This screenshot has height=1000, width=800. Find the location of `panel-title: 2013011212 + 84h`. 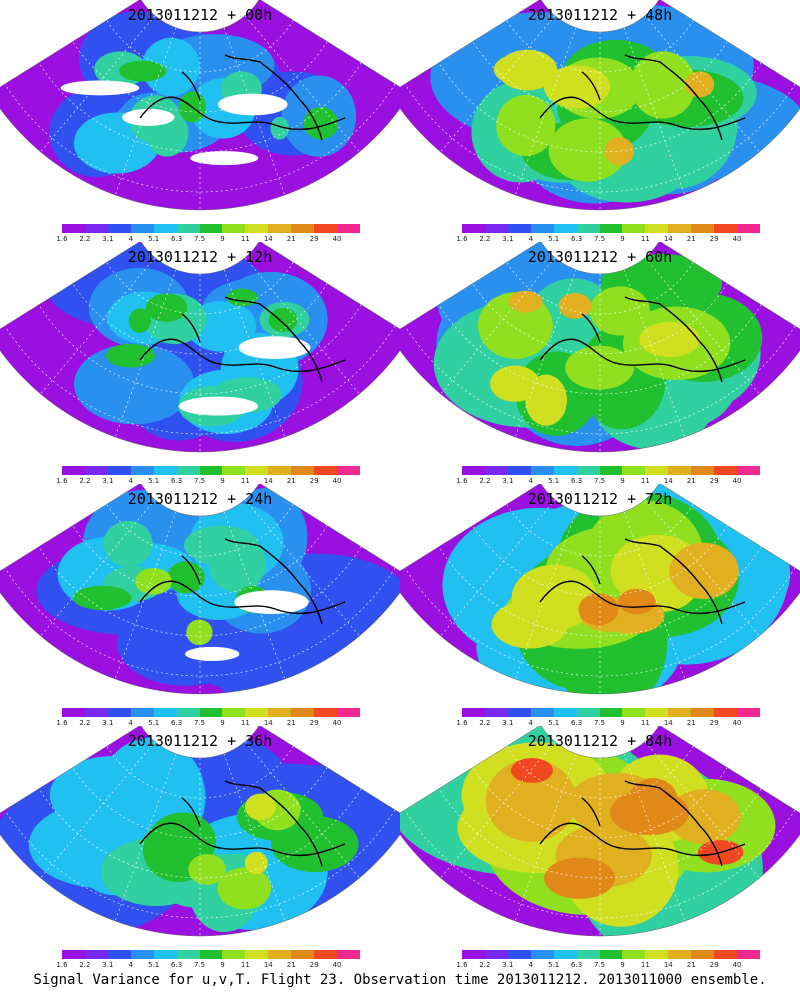

panel-title: 2013011212 + 84h is located at coordinates (600, 741).